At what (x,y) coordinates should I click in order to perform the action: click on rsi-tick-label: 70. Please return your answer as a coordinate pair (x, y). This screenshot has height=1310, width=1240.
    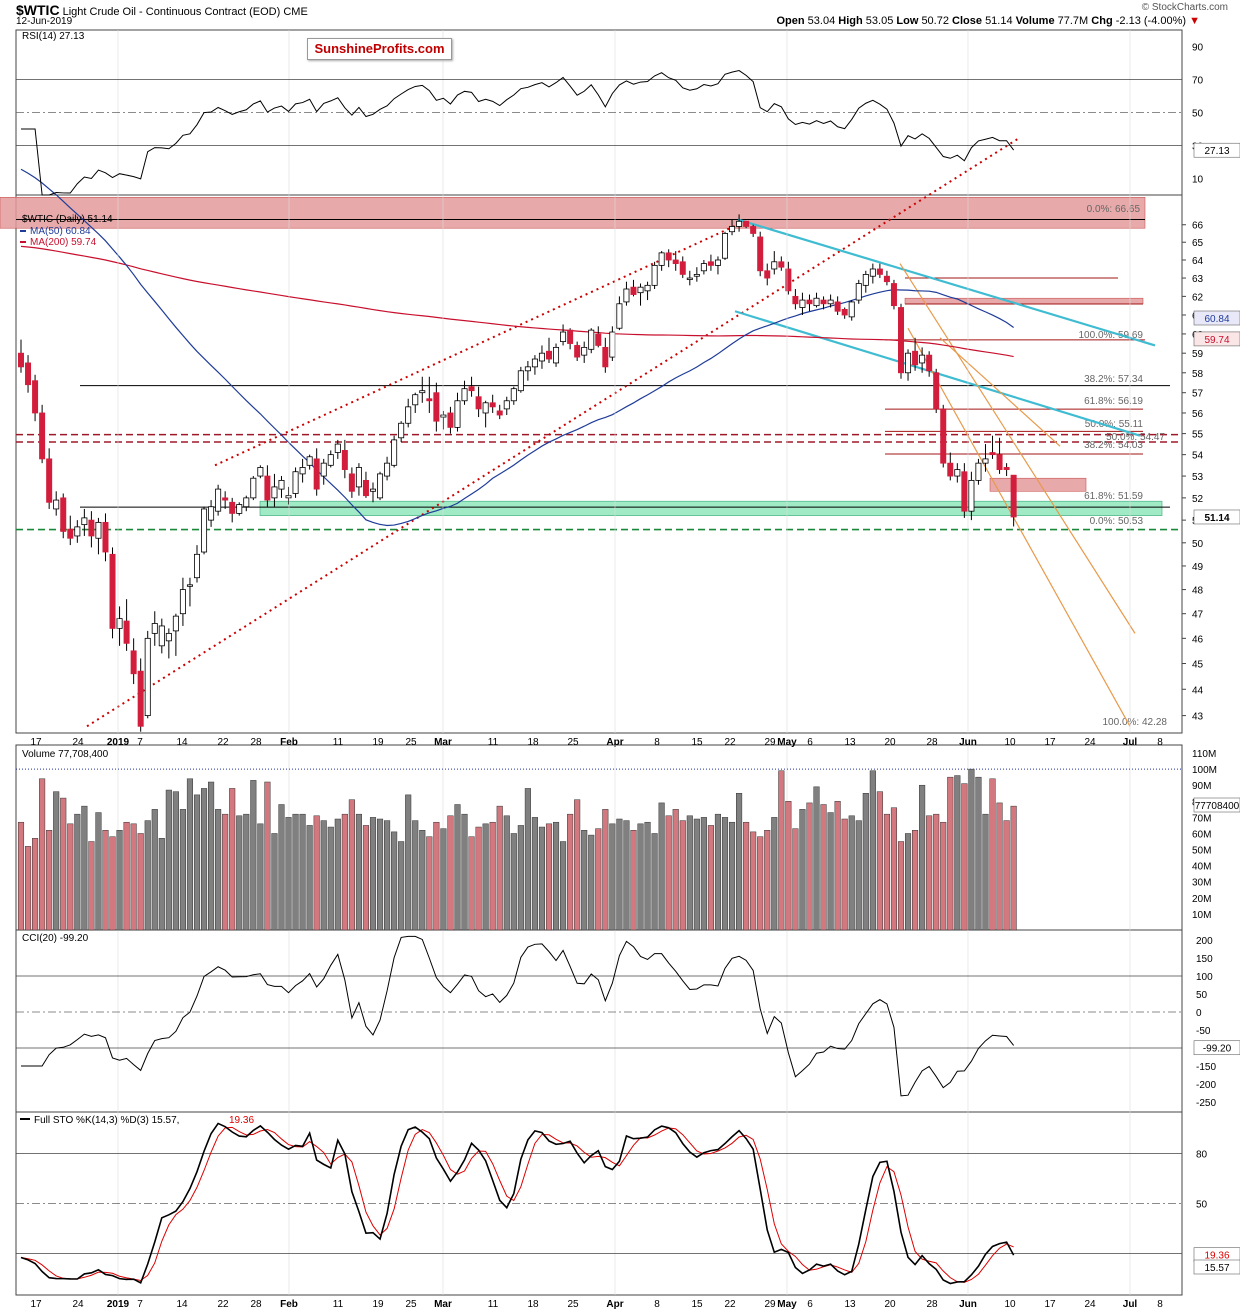
    Looking at the image, I should click on (1198, 81).